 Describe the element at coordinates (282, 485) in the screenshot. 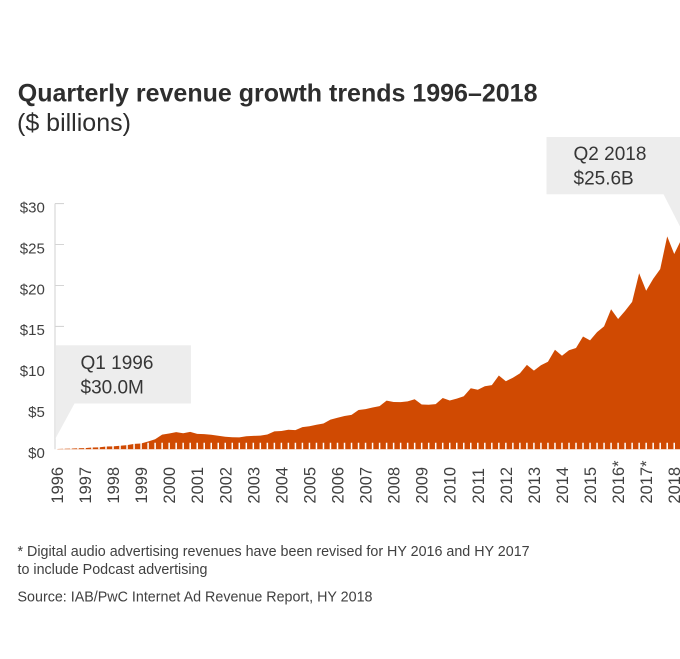

I see `svg-text: 2004` at that location.